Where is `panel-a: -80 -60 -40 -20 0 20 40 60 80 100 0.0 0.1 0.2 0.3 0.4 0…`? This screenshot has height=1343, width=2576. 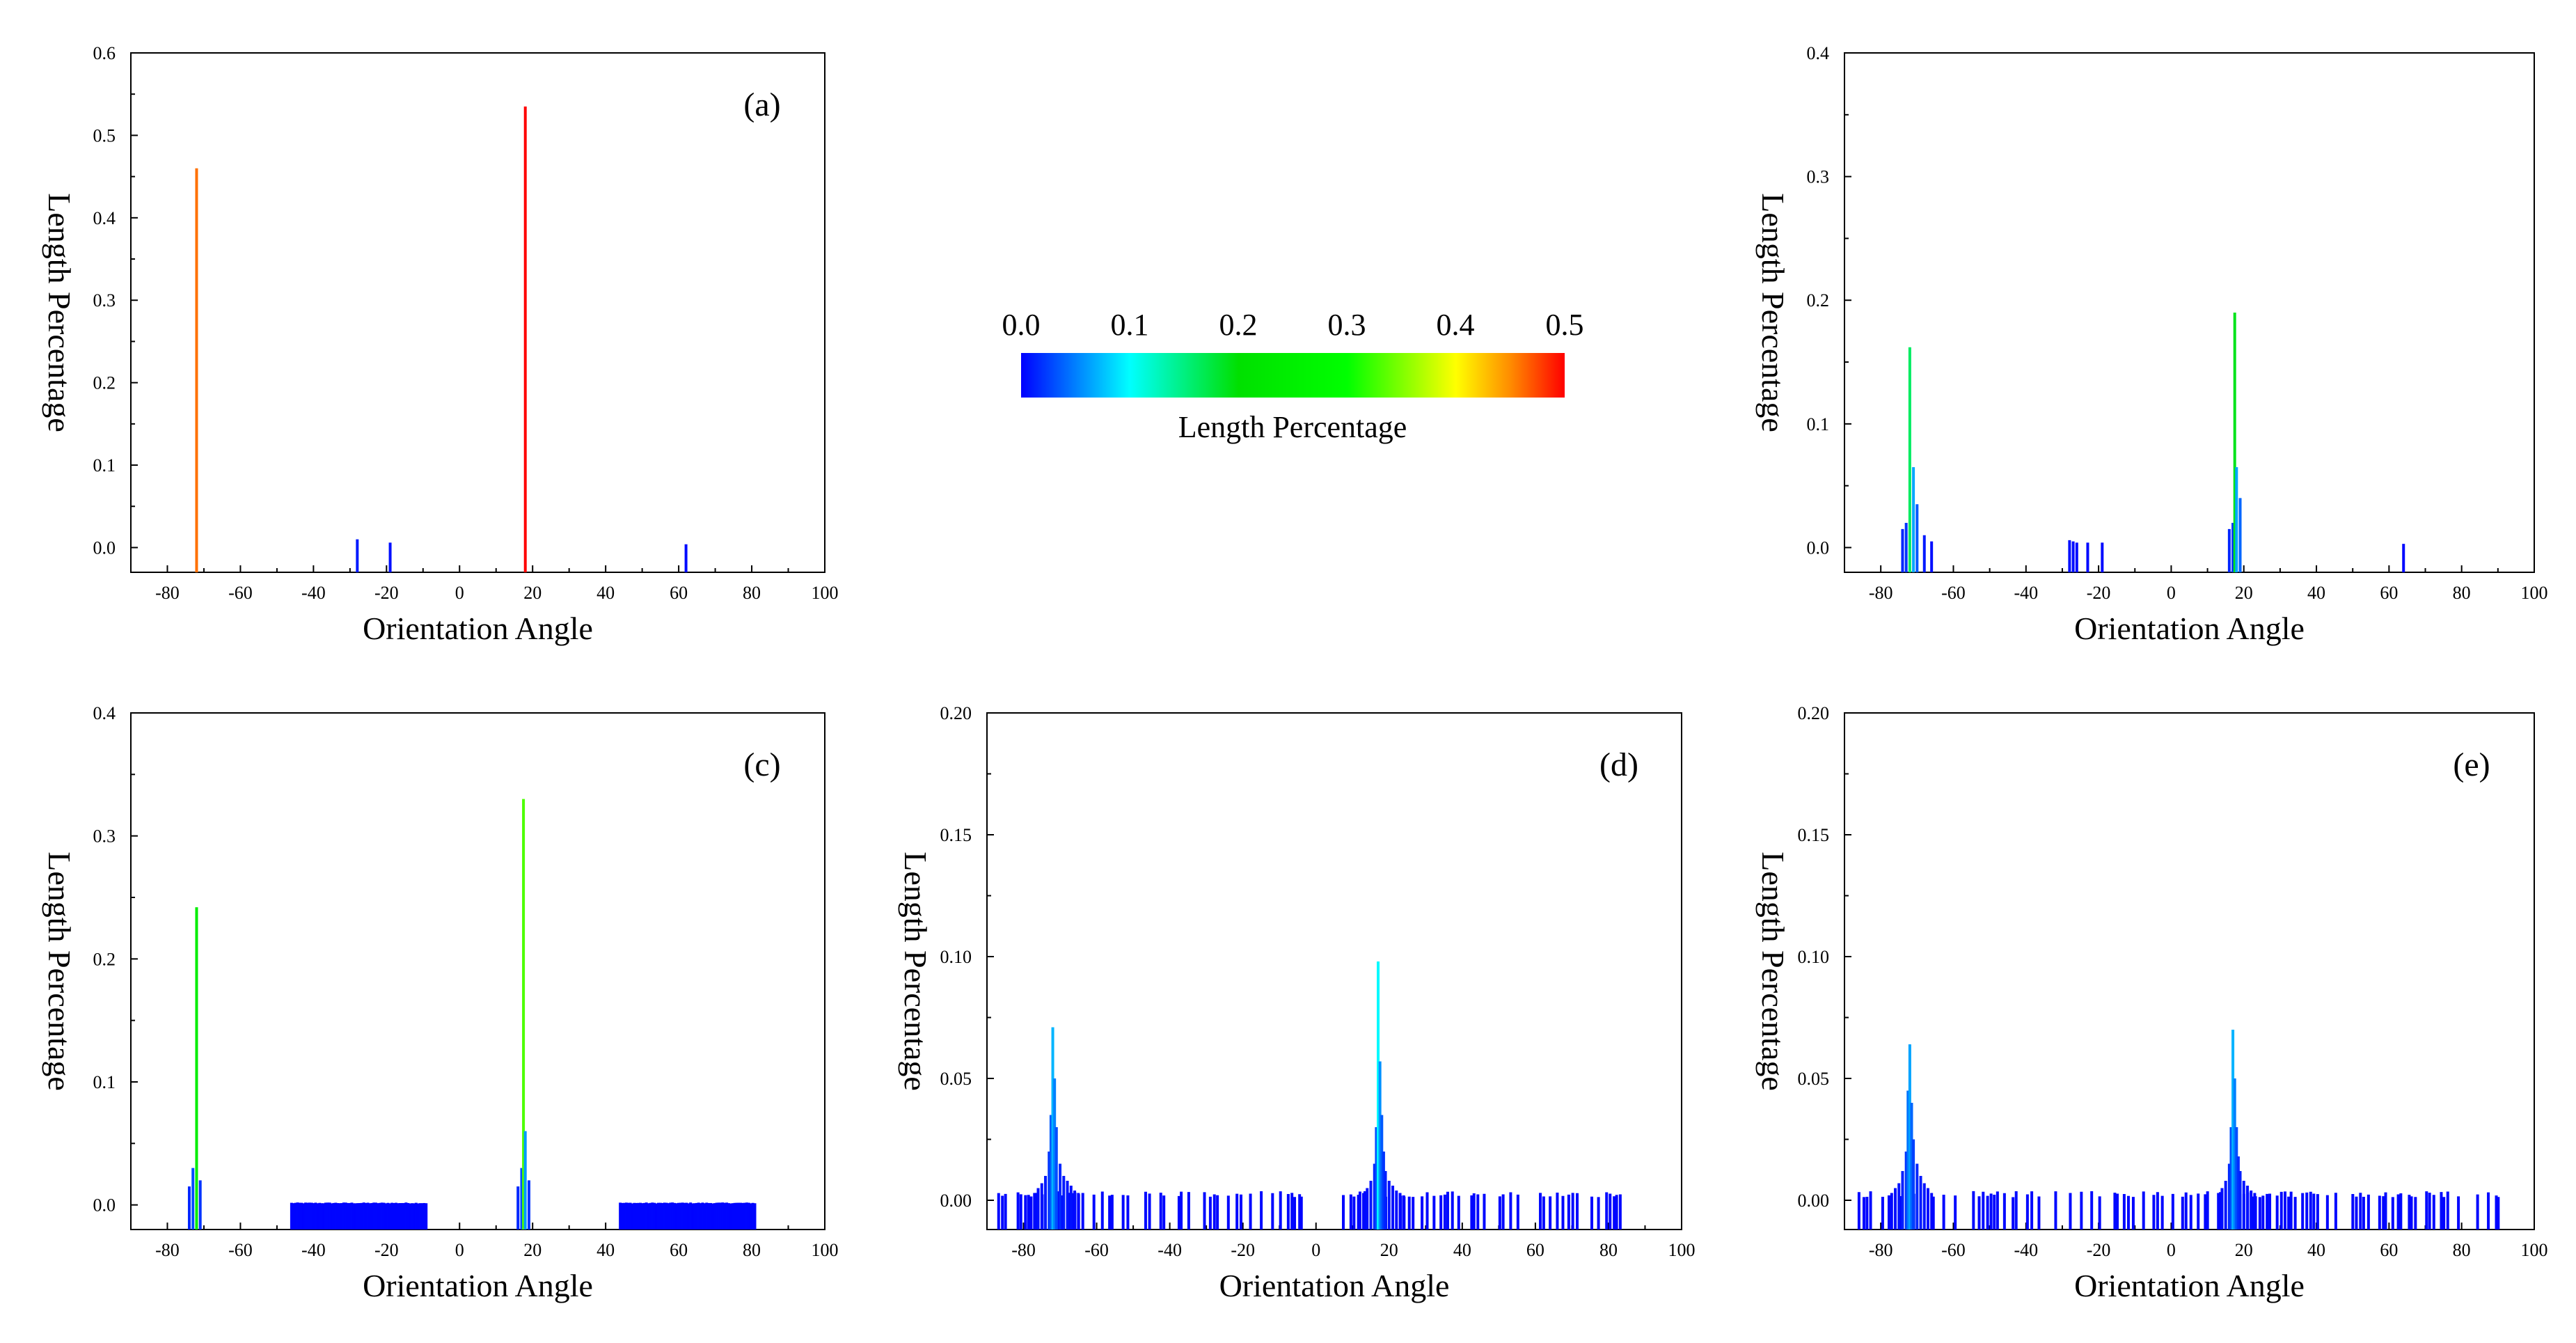 panel-a: -80 -60 -40 -20 0 20 40 60 80 100 0.0 0.1 0.2 0.3 0.4 0… is located at coordinates (440, 344).